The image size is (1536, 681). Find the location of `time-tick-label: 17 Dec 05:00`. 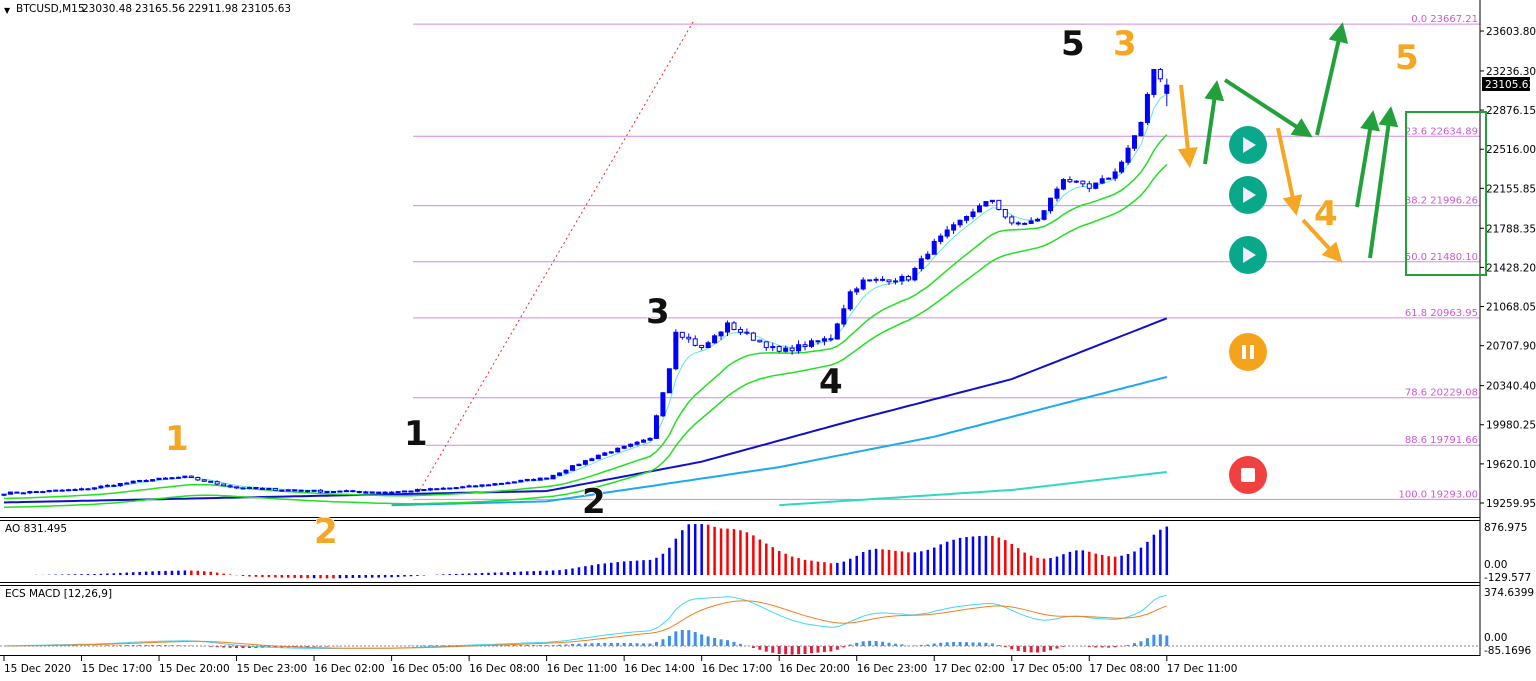

time-tick-label: 17 Dec 05:00 is located at coordinates (1047, 669).